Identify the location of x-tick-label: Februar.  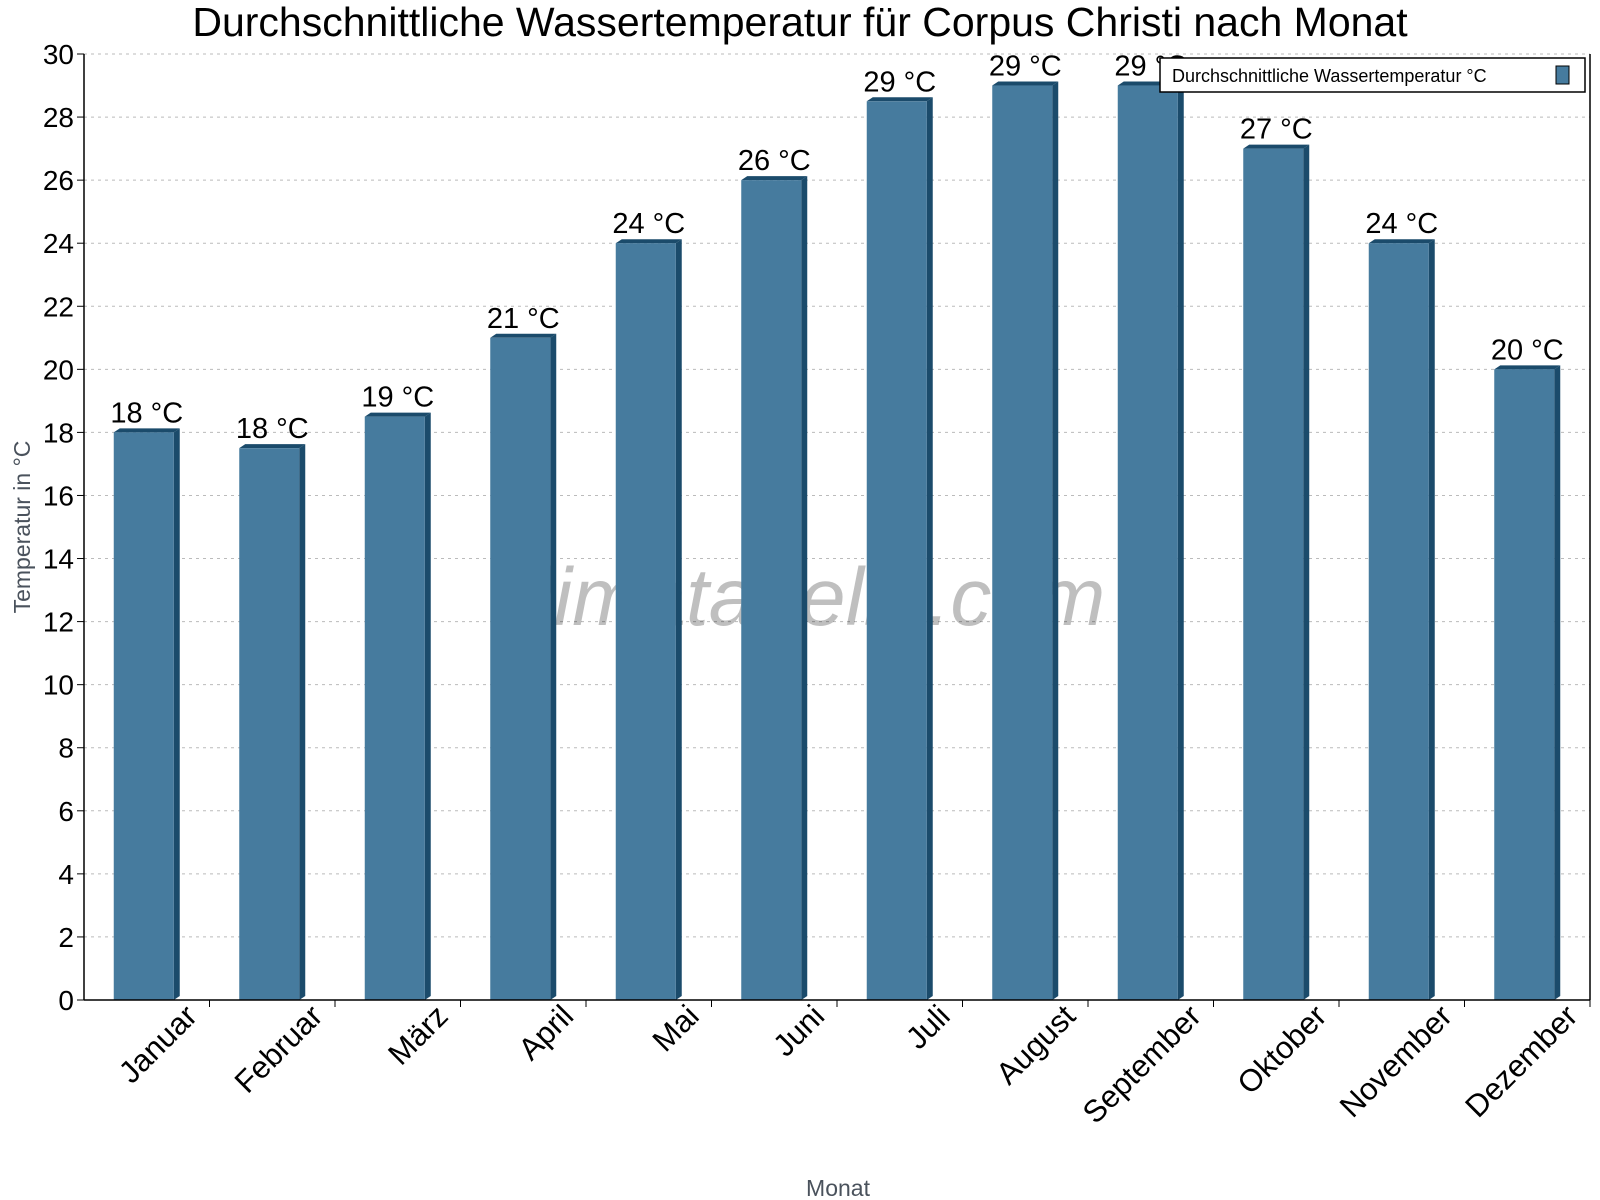
(279, 1049).